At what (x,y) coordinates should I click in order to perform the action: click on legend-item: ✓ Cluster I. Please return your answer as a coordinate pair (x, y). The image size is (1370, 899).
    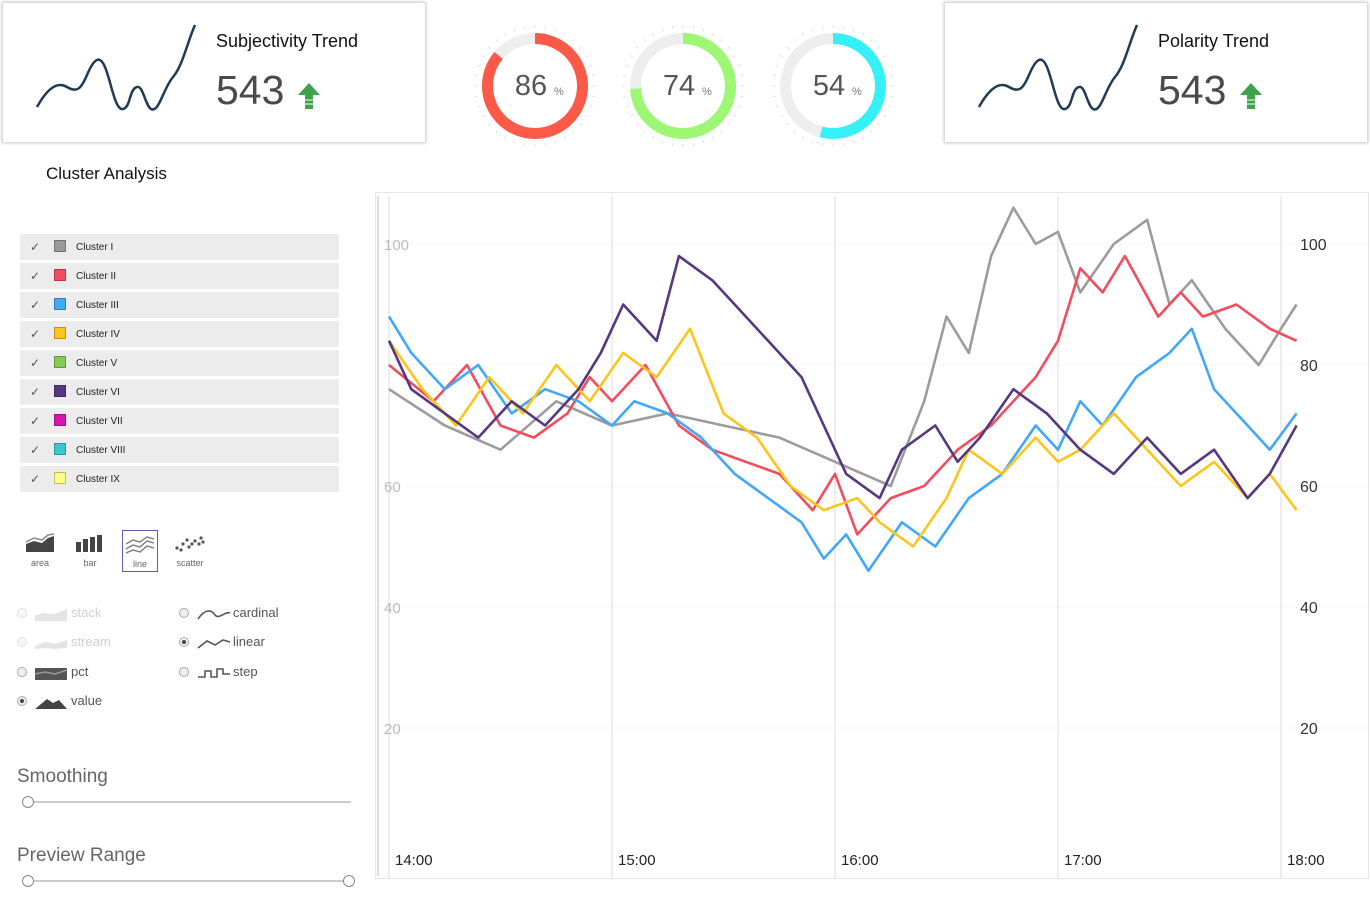
    Looking at the image, I should click on (179, 247).